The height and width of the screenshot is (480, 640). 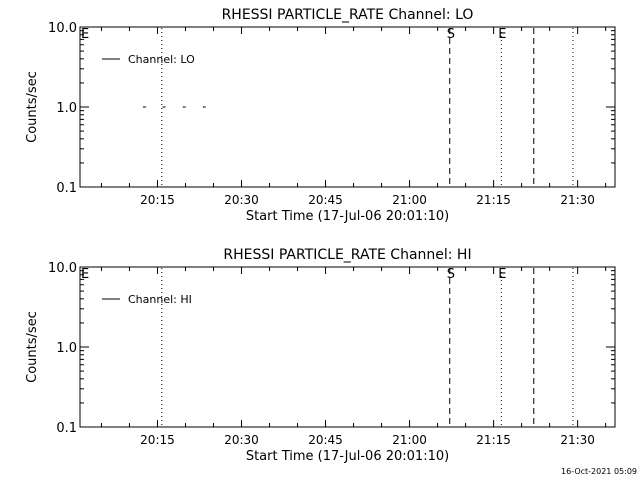 I want to click on panel2-event-marker-label-2: S, so click(x=451, y=274).